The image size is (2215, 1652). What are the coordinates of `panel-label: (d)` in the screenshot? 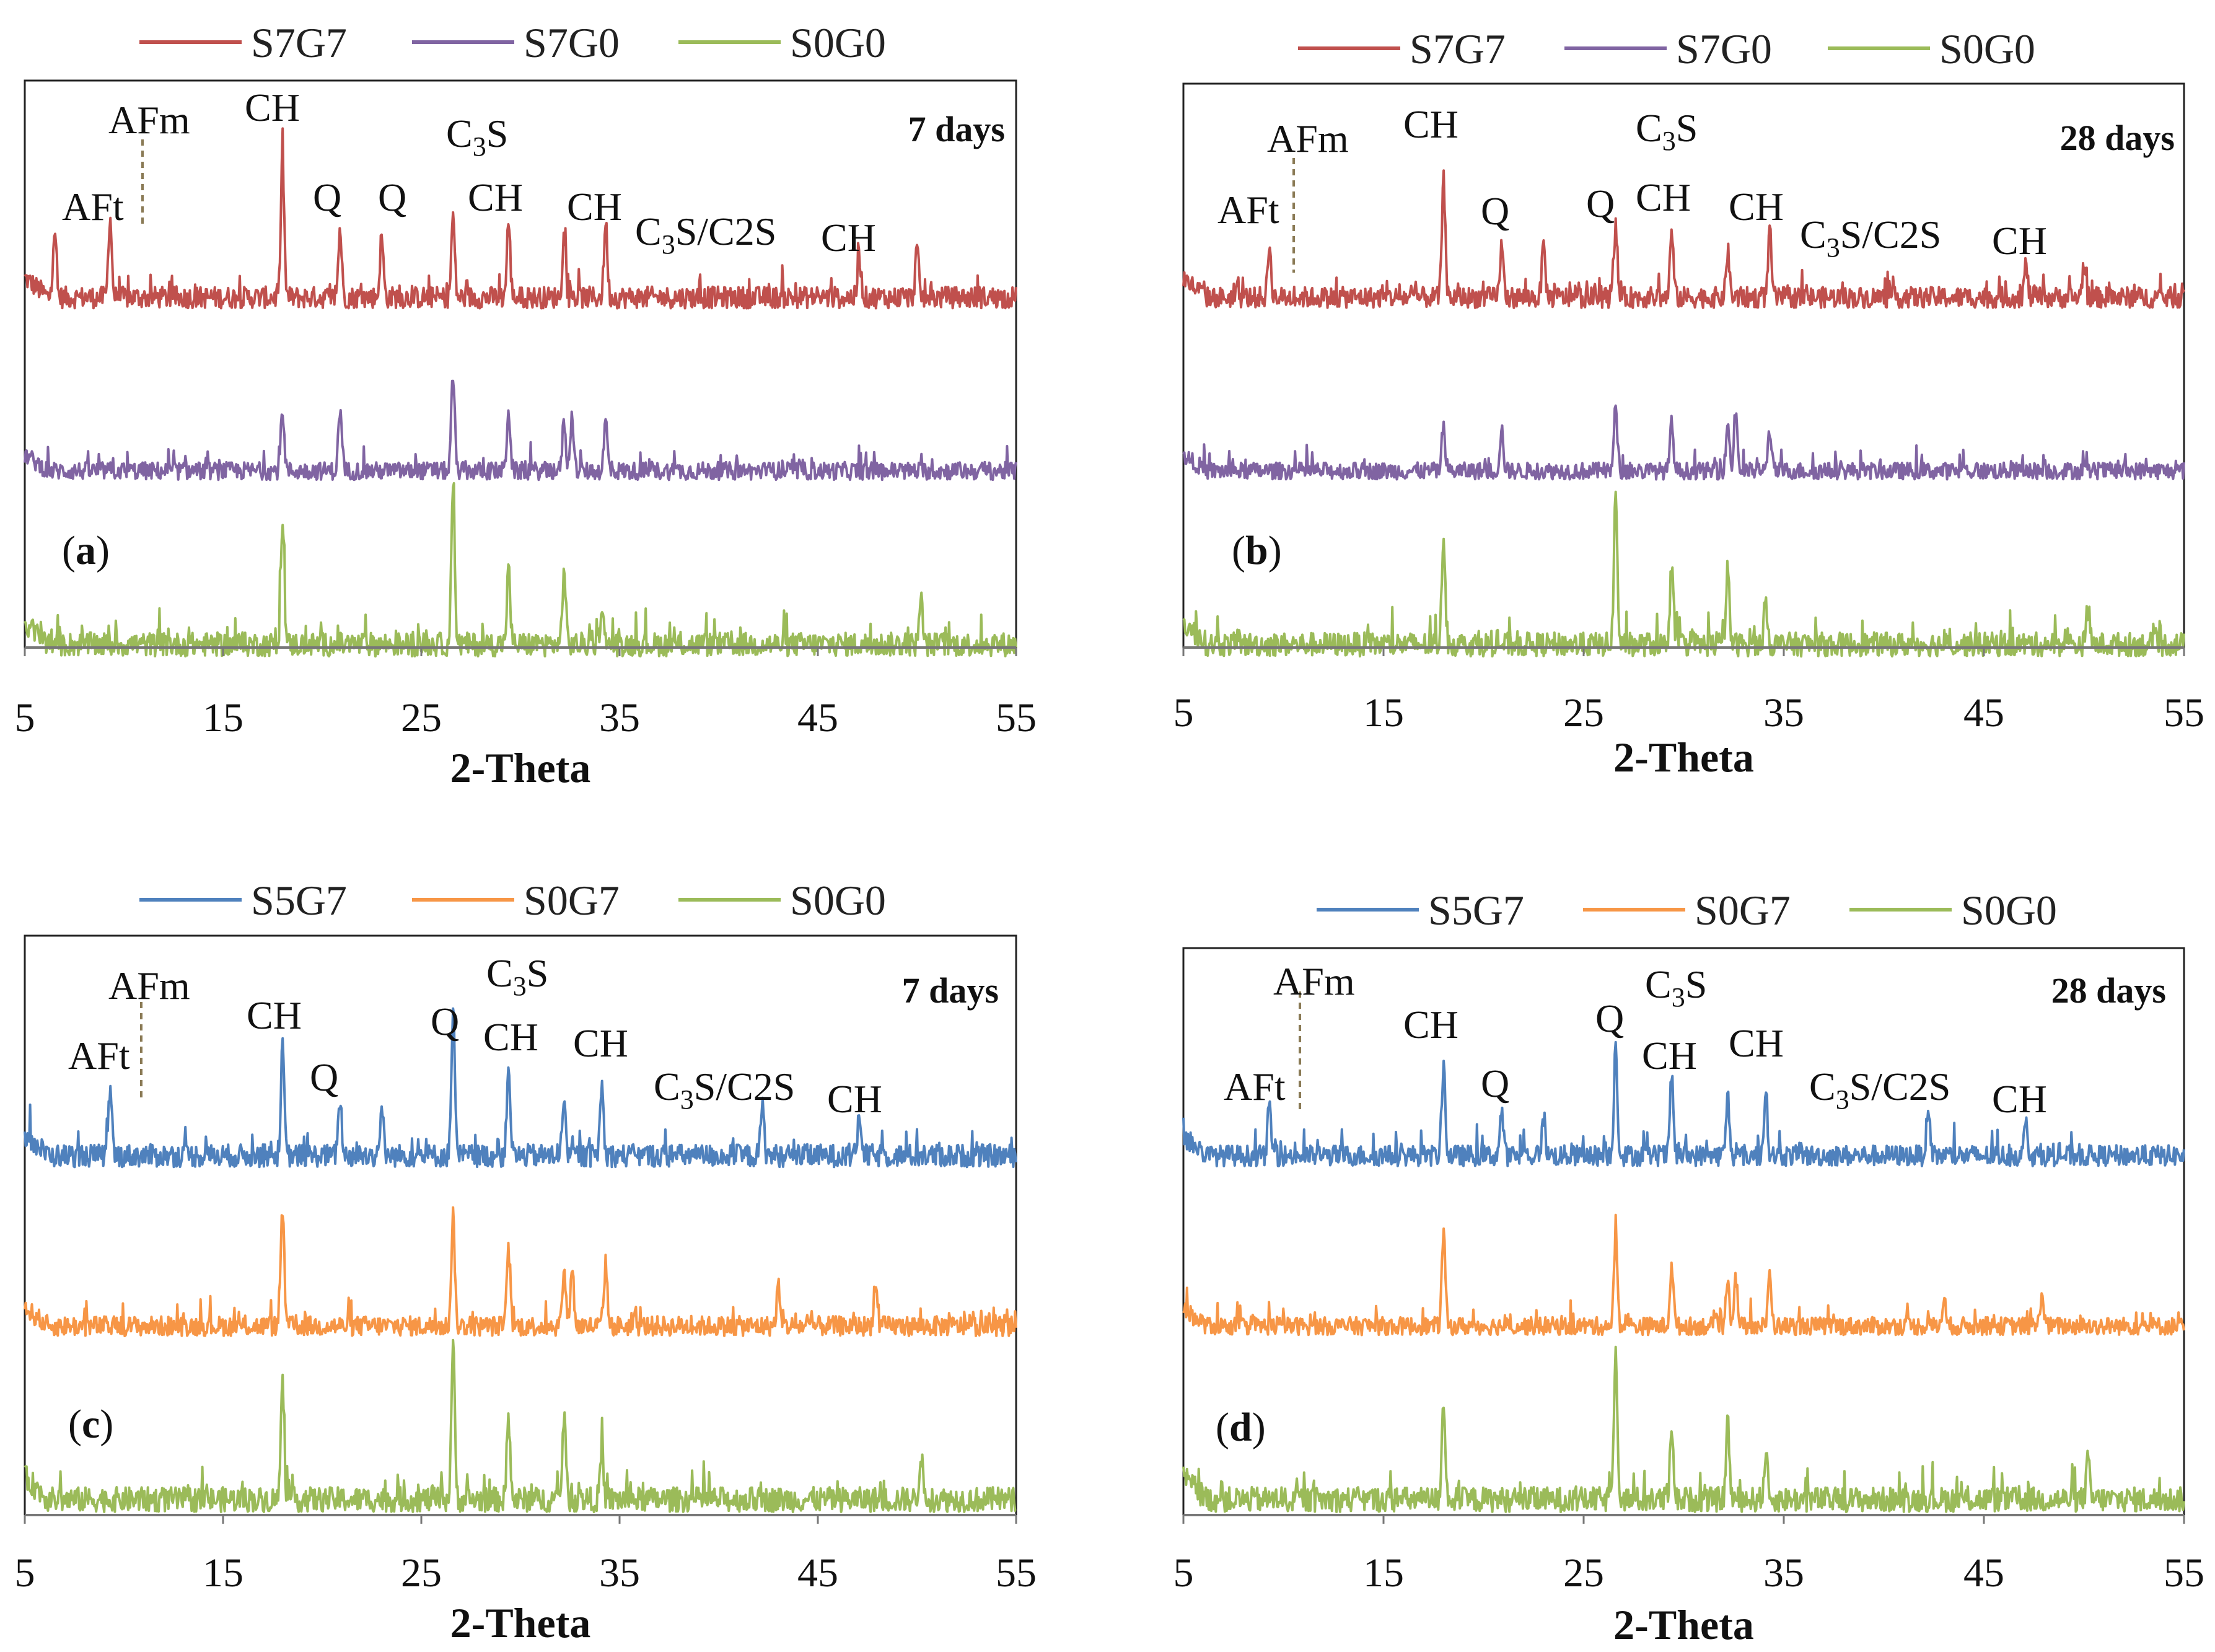 It's located at (1241, 1427).